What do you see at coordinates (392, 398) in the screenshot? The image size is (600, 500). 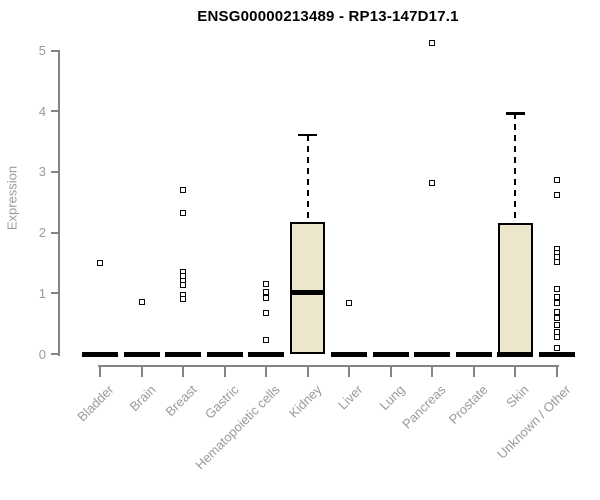 I see `x-tick-label: Lung` at bounding box center [392, 398].